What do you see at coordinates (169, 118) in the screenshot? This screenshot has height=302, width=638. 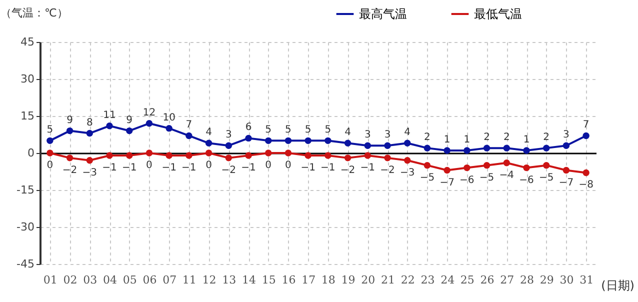 I see `data-label: 10` at bounding box center [169, 118].